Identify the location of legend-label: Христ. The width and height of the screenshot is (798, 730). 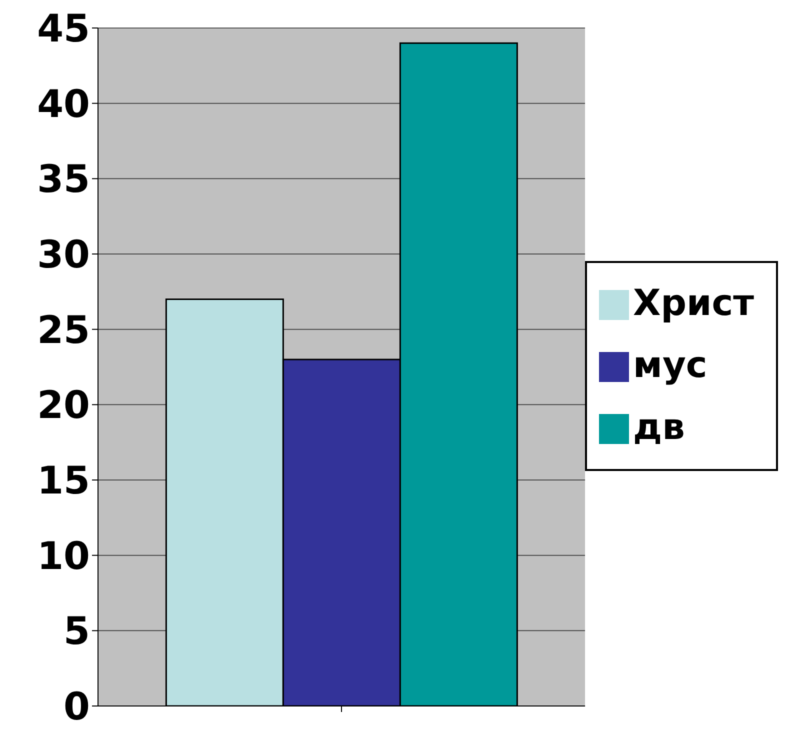
(693, 303).